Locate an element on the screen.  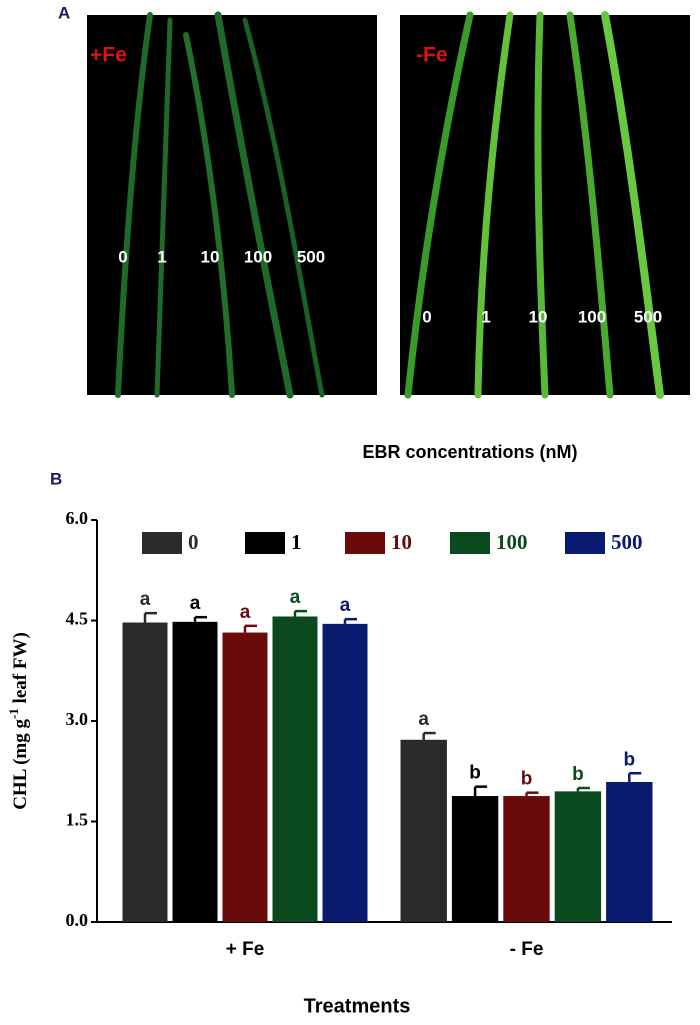
y-tick-label: 1.5 is located at coordinates (77, 820).